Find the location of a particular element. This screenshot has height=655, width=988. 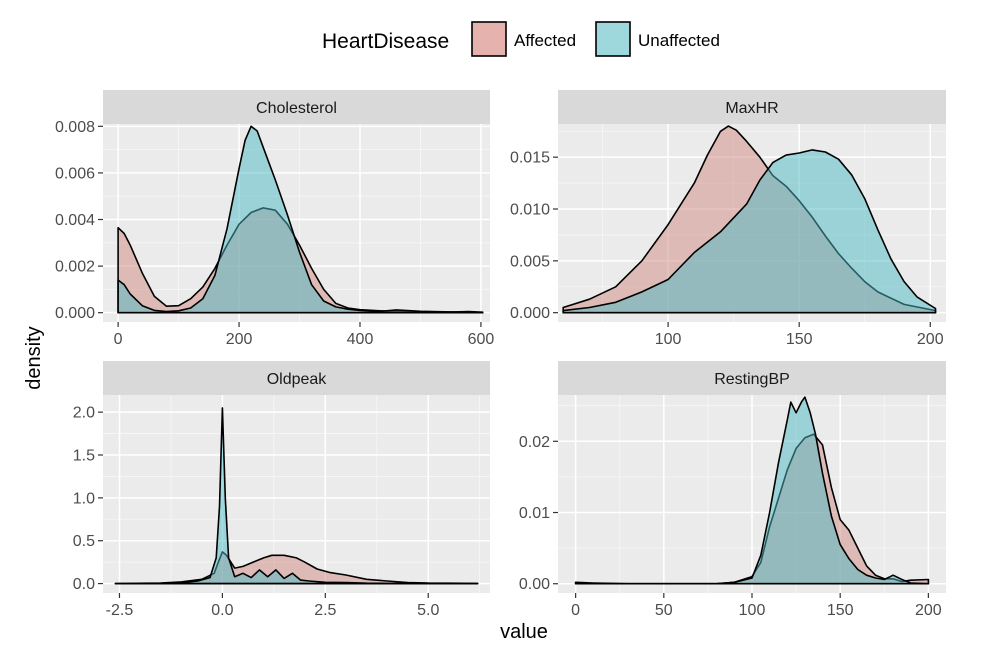

strip-cholesterol is located at coordinates (296, 107).